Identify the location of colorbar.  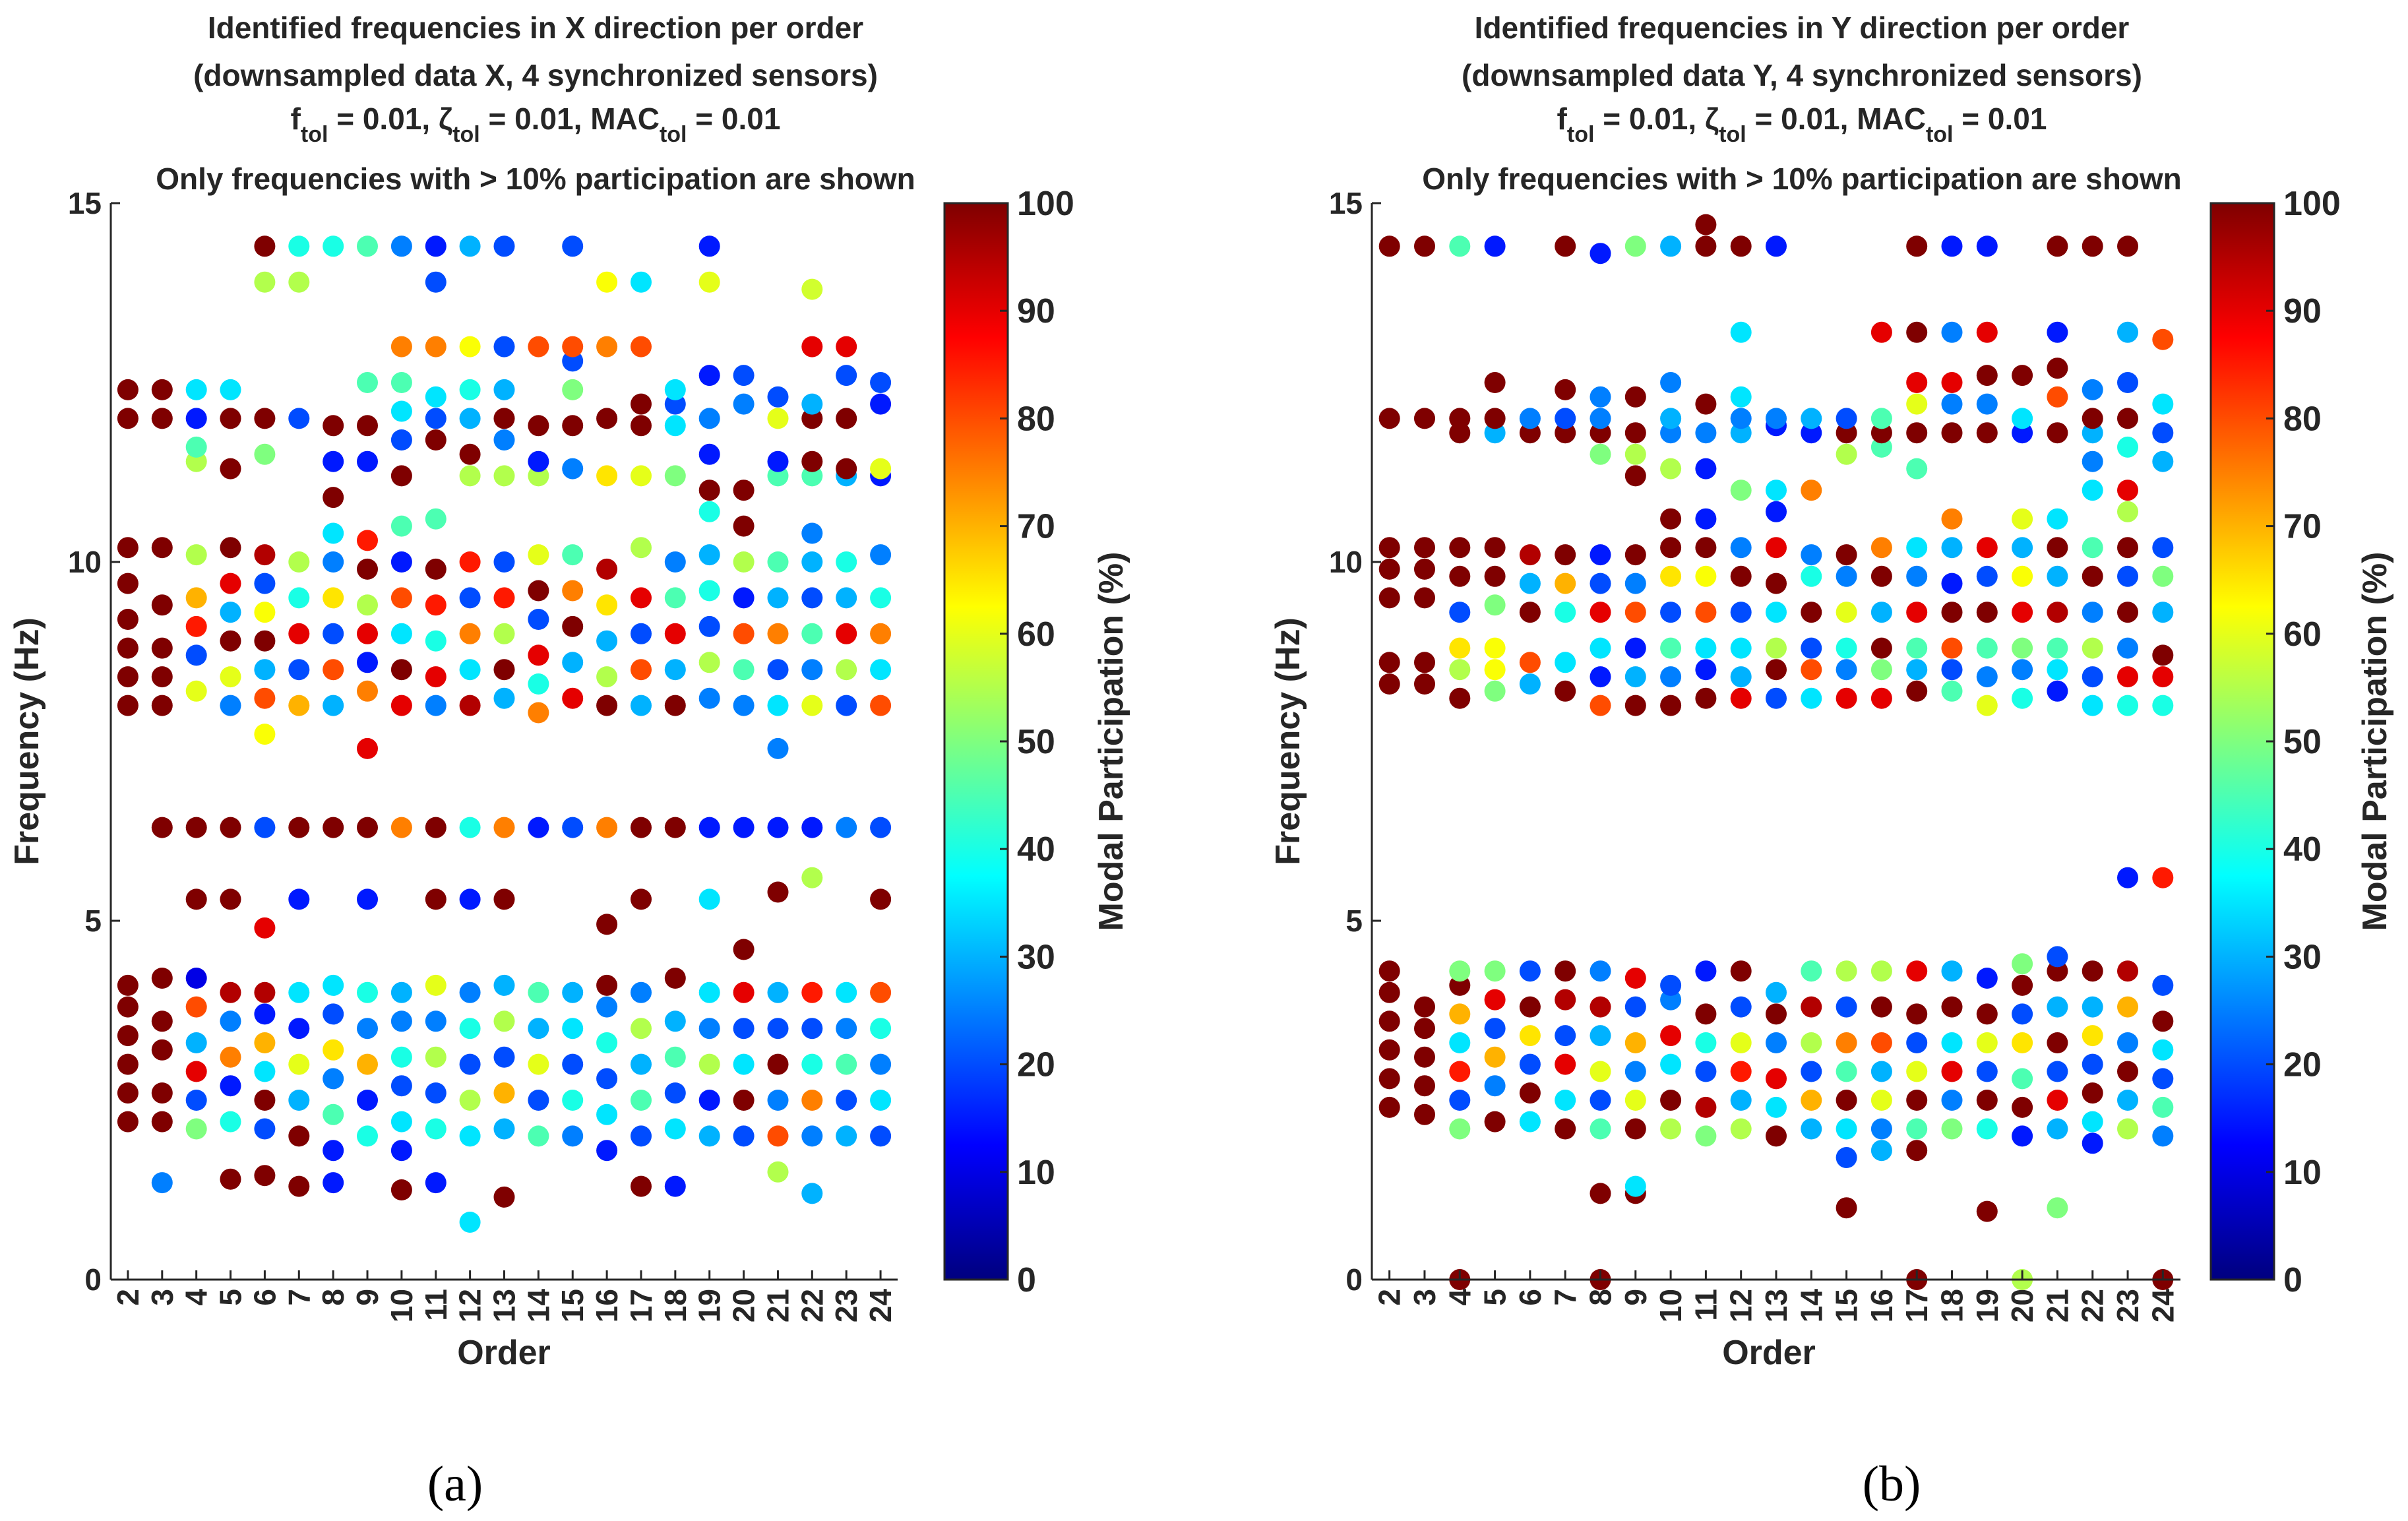
(976, 741).